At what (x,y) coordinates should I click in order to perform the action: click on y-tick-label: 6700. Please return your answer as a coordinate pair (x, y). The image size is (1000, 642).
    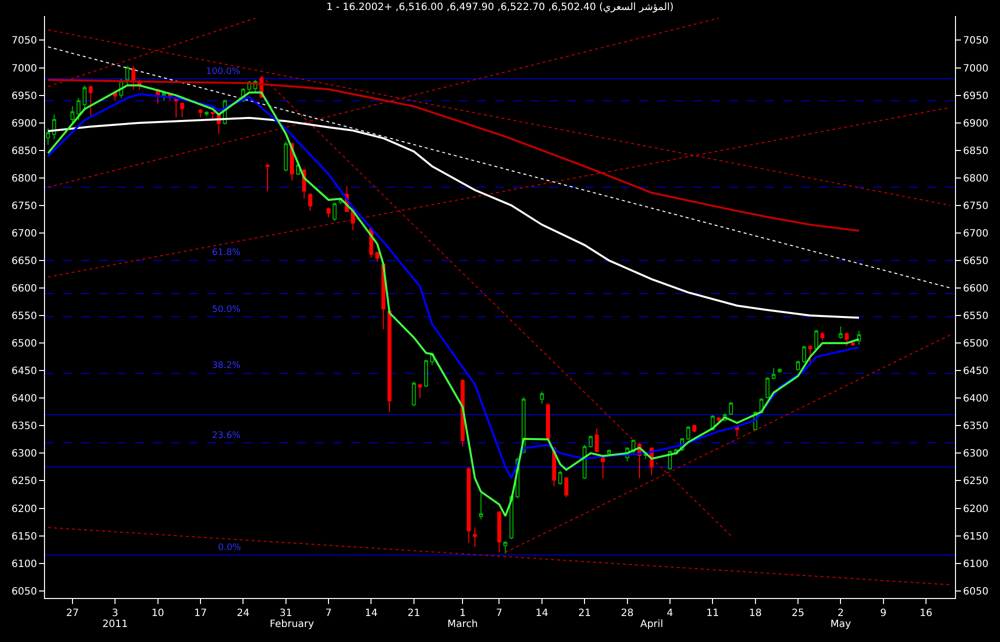
    Looking at the image, I should click on (24, 234).